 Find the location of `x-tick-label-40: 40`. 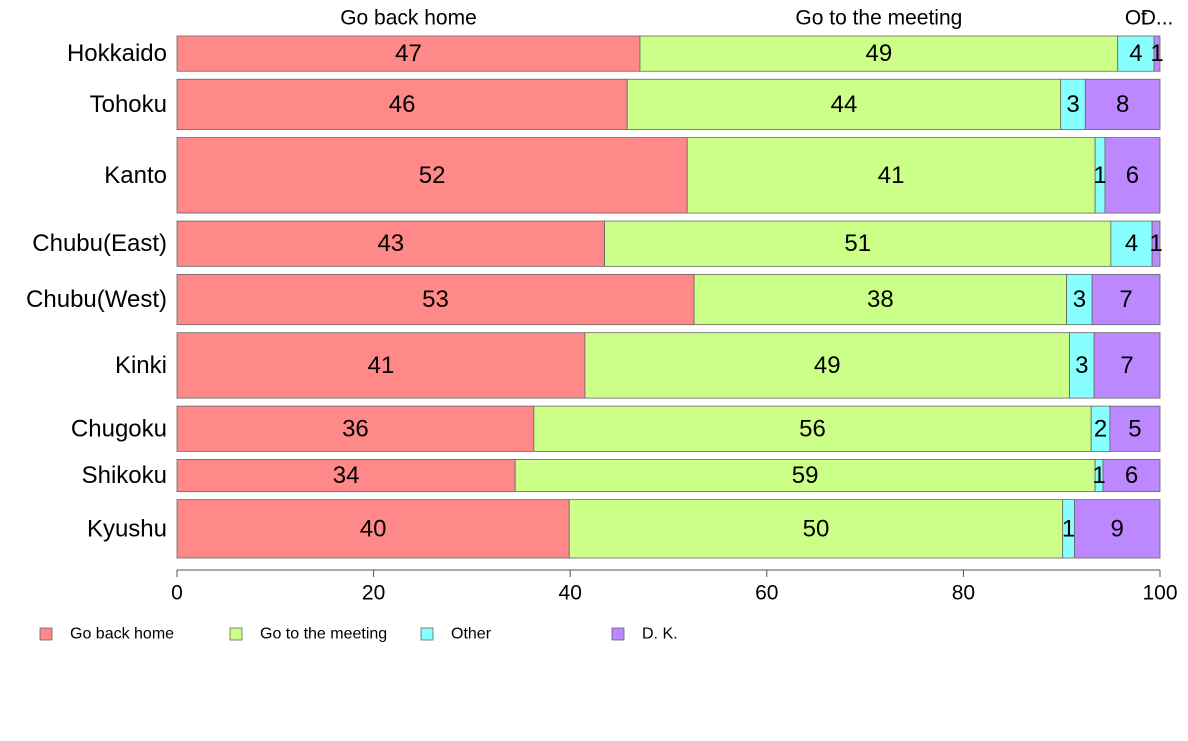

x-tick-label-40: 40 is located at coordinates (570, 593).